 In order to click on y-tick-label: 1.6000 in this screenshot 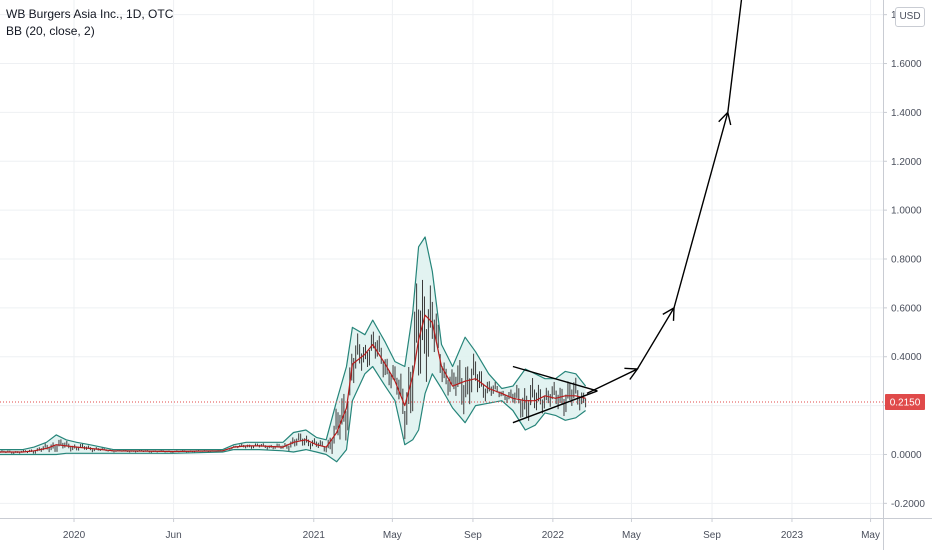, I will do `click(906, 64)`.